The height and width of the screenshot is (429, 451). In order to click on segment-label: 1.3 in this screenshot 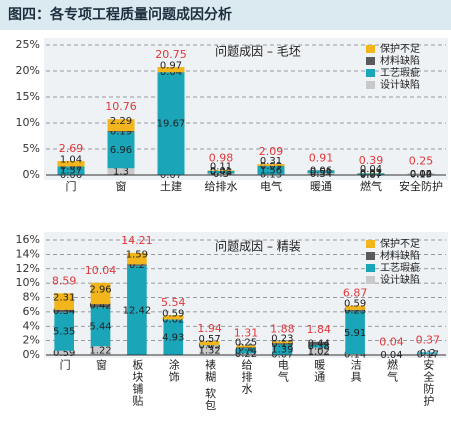, I will do `click(121, 172)`.